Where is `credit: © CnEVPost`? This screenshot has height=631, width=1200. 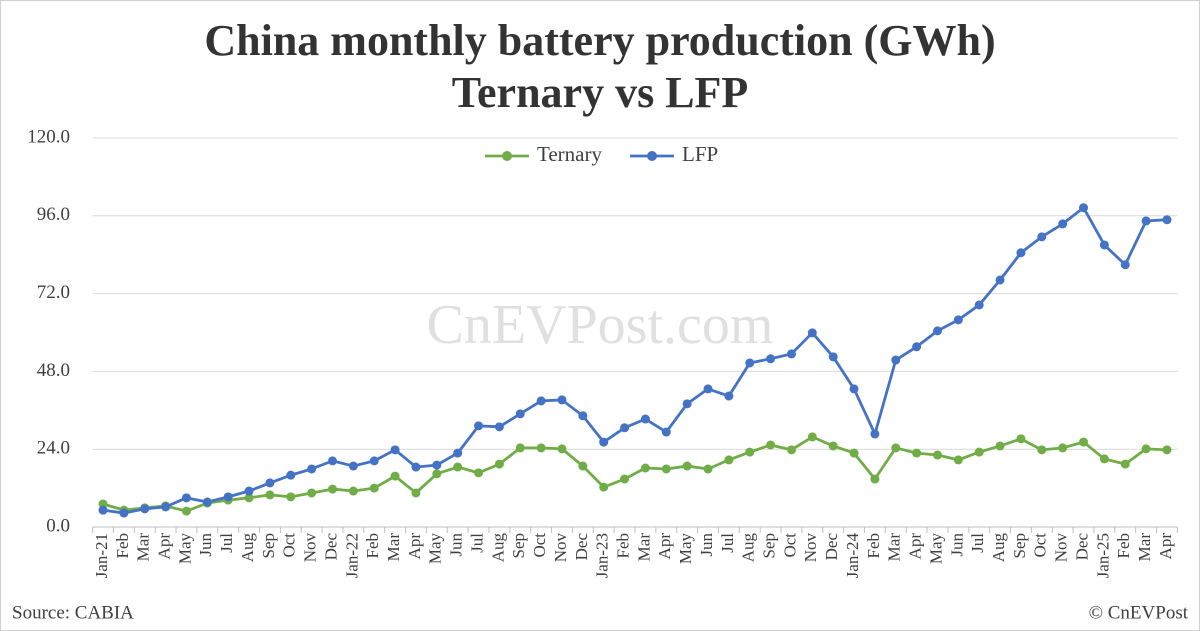 credit: © CnEVPost is located at coordinates (1139, 612).